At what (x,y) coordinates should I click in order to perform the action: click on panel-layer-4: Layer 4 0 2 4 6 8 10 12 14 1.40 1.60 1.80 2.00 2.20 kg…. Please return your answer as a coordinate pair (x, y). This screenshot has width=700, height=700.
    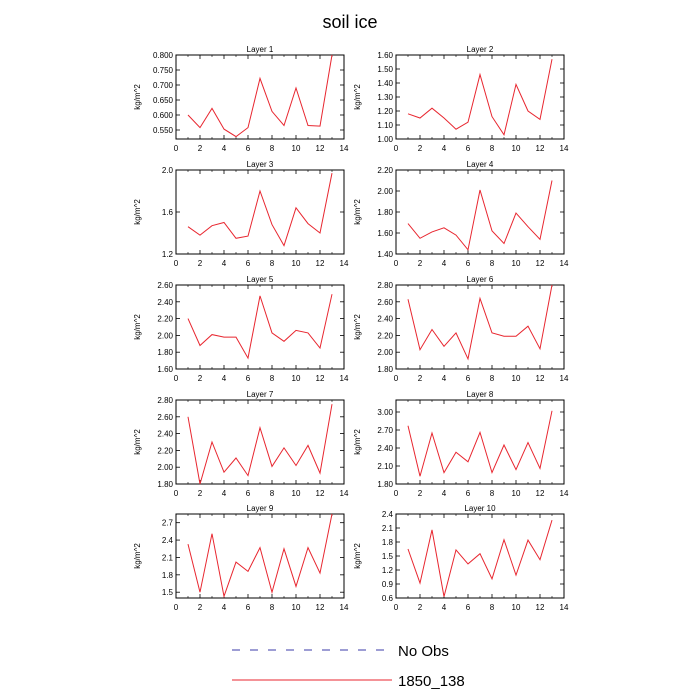
    Looking at the image, I should click on (461, 214).